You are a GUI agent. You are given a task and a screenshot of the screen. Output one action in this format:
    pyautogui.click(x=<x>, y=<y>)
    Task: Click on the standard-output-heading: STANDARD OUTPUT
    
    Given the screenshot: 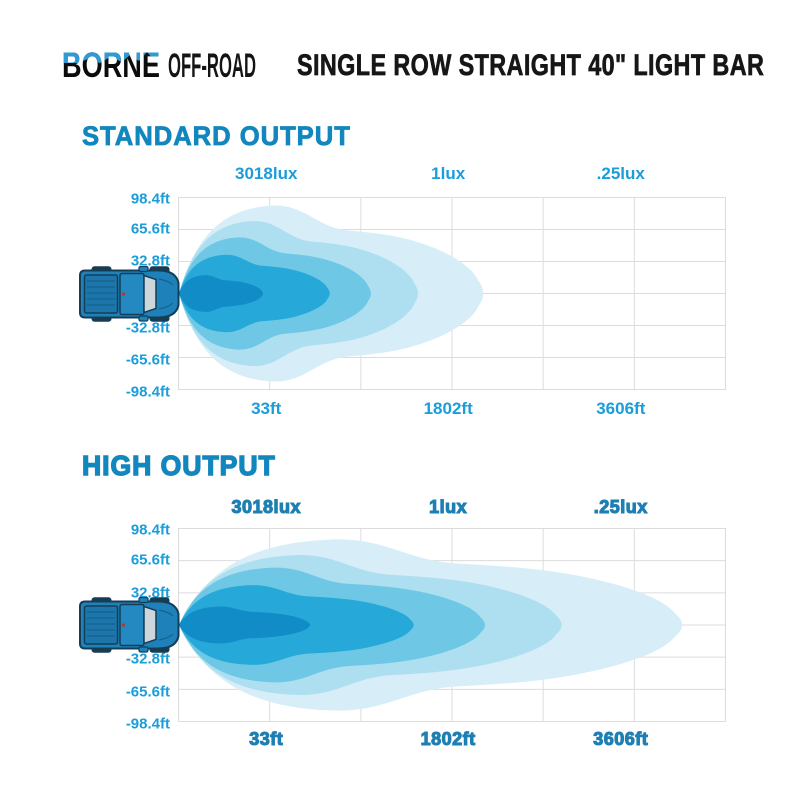 What is the action you would take?
    pyautogui.click(x=216, y=136)
    